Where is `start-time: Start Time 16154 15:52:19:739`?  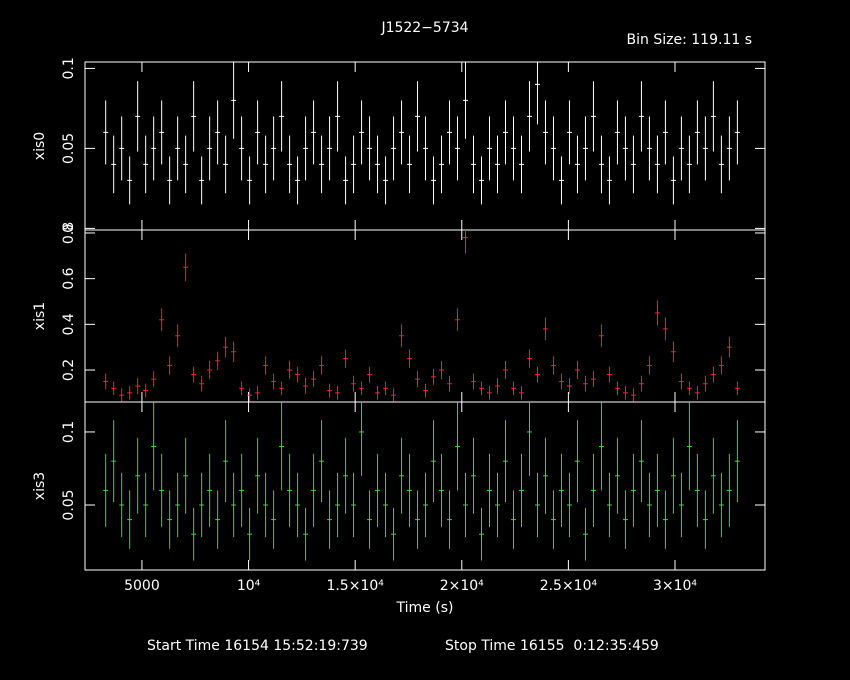
start-time: Start Time 16154 15:52:19:739 is located at coordinates (257, 646).